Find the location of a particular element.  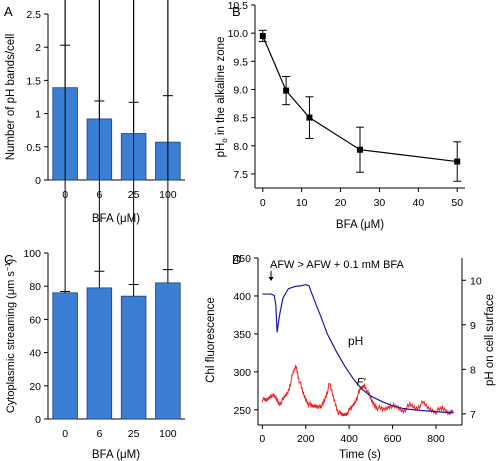

panel-letter-c: C is located at coordinates (8, 259).